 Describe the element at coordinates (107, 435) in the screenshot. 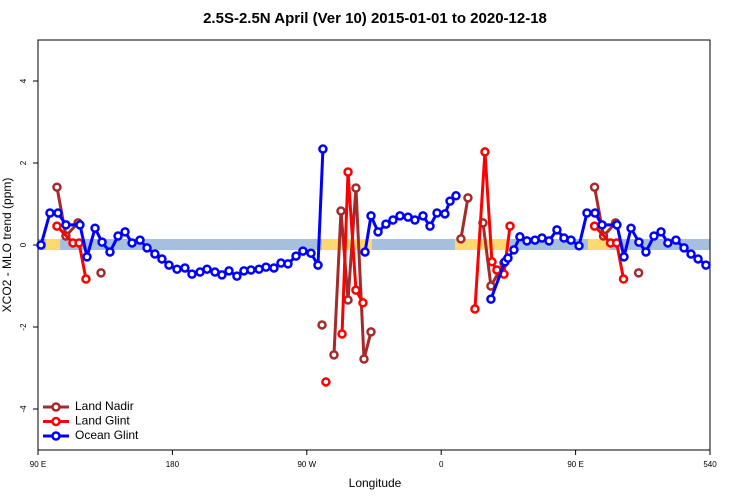

I see `legend-label: Ocean Glint` at that location.